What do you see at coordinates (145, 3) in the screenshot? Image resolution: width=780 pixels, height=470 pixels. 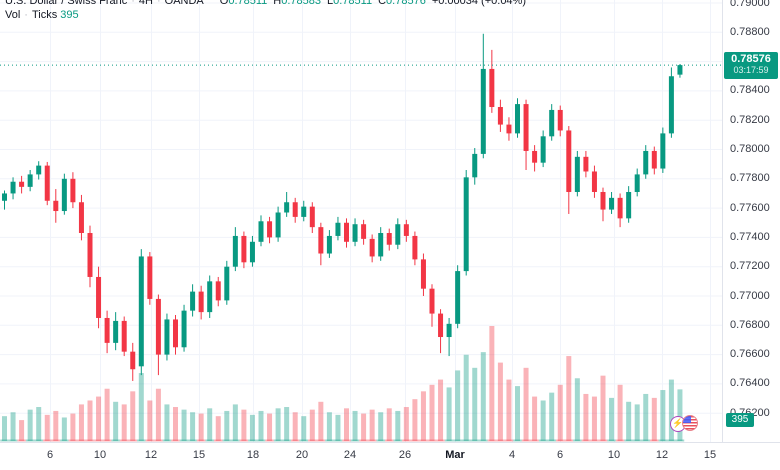 I see `interval-label: 4H` at bounding box center [145, 3].